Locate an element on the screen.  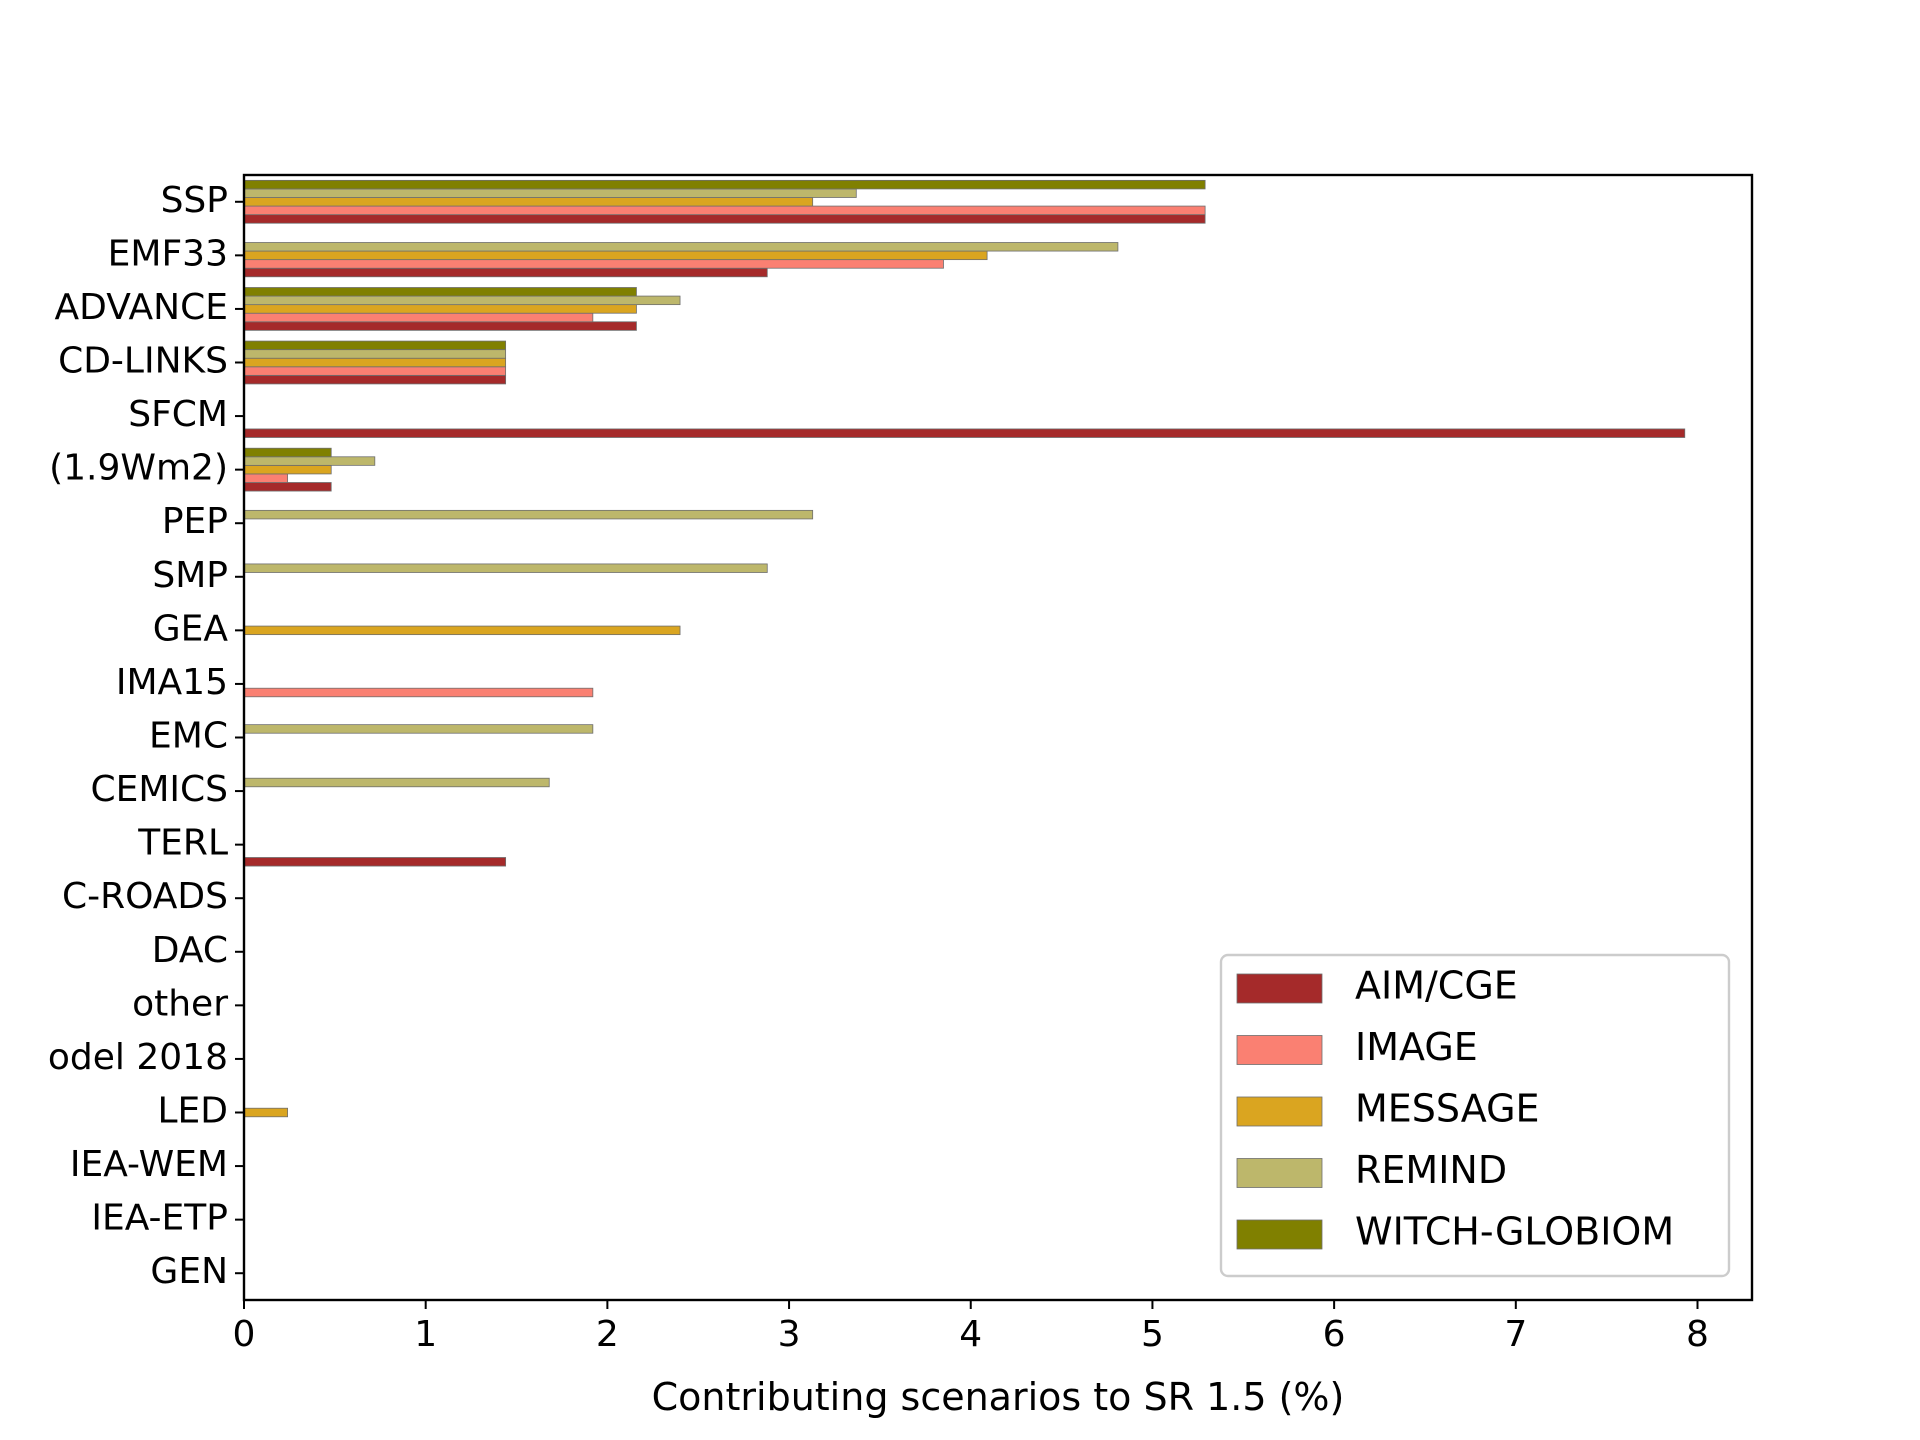
legend: AIM/CGE IMAGE MESSAGE REMIND WITCH-GLOBIOM is located at coordinates (1475, 1115).